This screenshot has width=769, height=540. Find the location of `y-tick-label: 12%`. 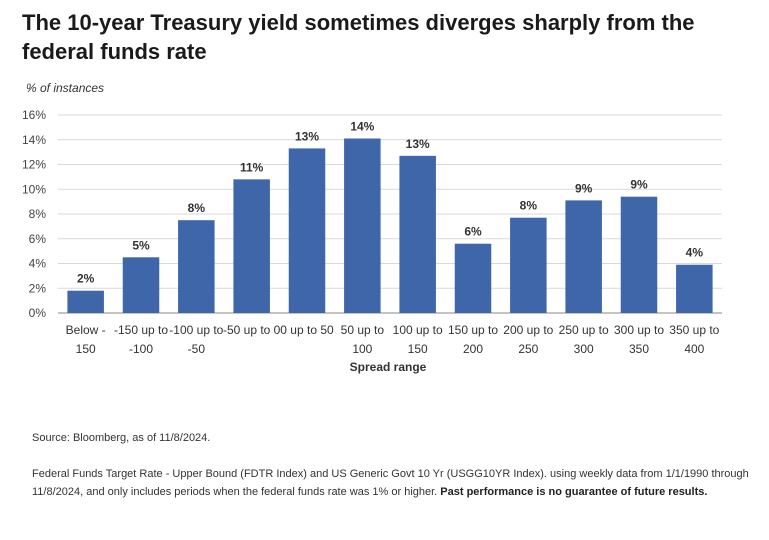

y-tick-label: 12% is located at coordinates (34, 165).